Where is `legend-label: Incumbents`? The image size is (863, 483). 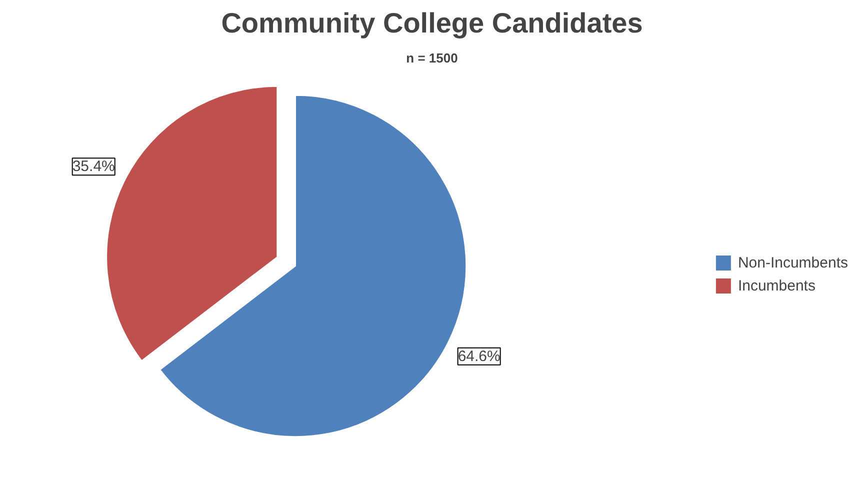 legend-label: Incumbents is located at coordinates (777, 285).